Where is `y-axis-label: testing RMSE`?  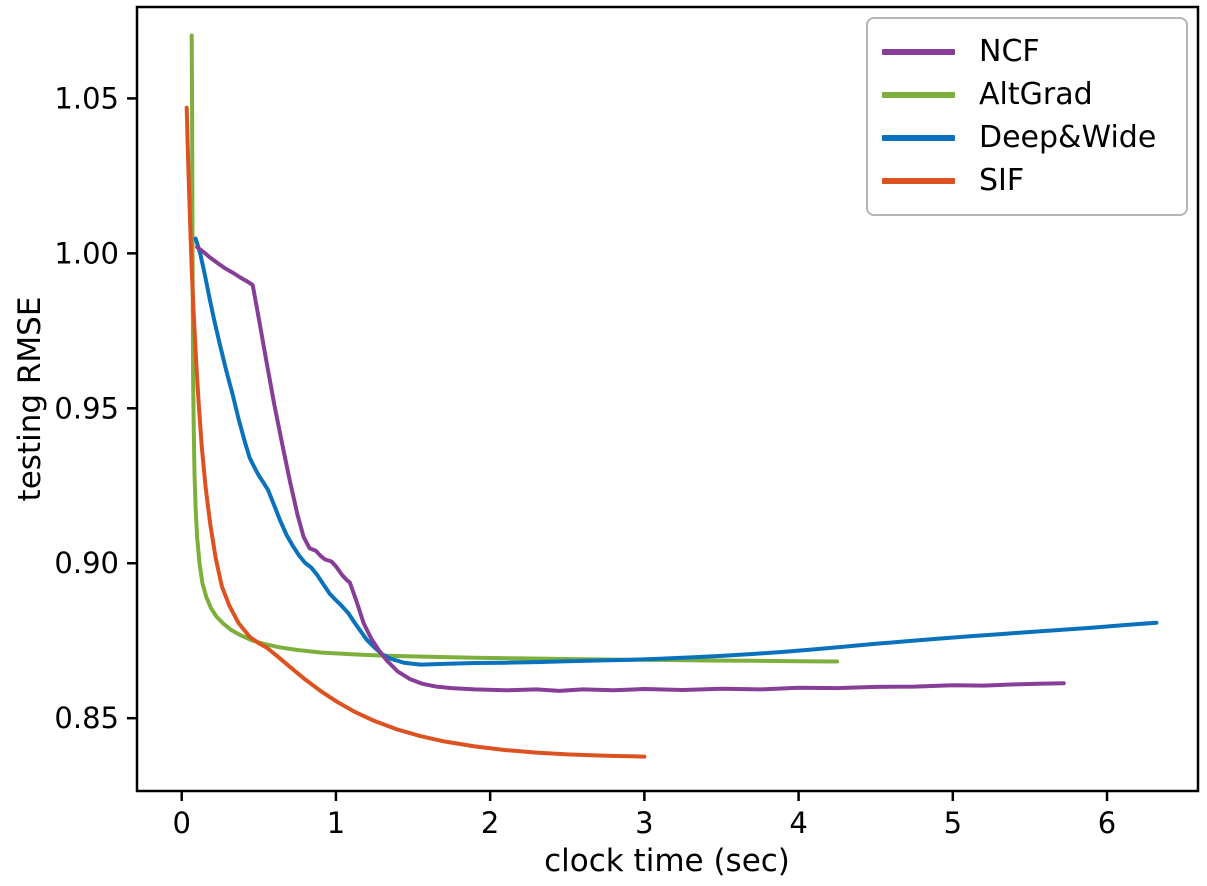 y-axis-label: testing RMSE is located at coordinates (30, 399).